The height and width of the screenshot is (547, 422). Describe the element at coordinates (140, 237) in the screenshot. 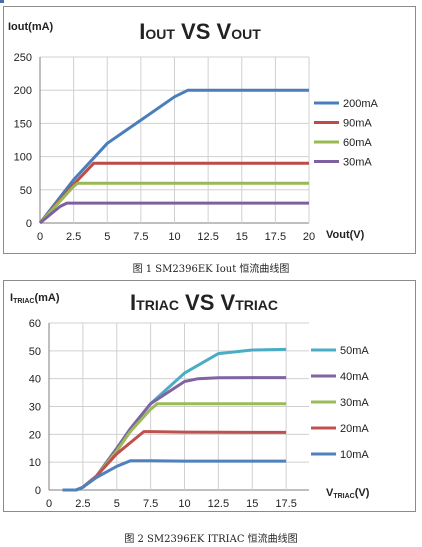

I see `chart-1-xtick-label: 7.5` at that location.